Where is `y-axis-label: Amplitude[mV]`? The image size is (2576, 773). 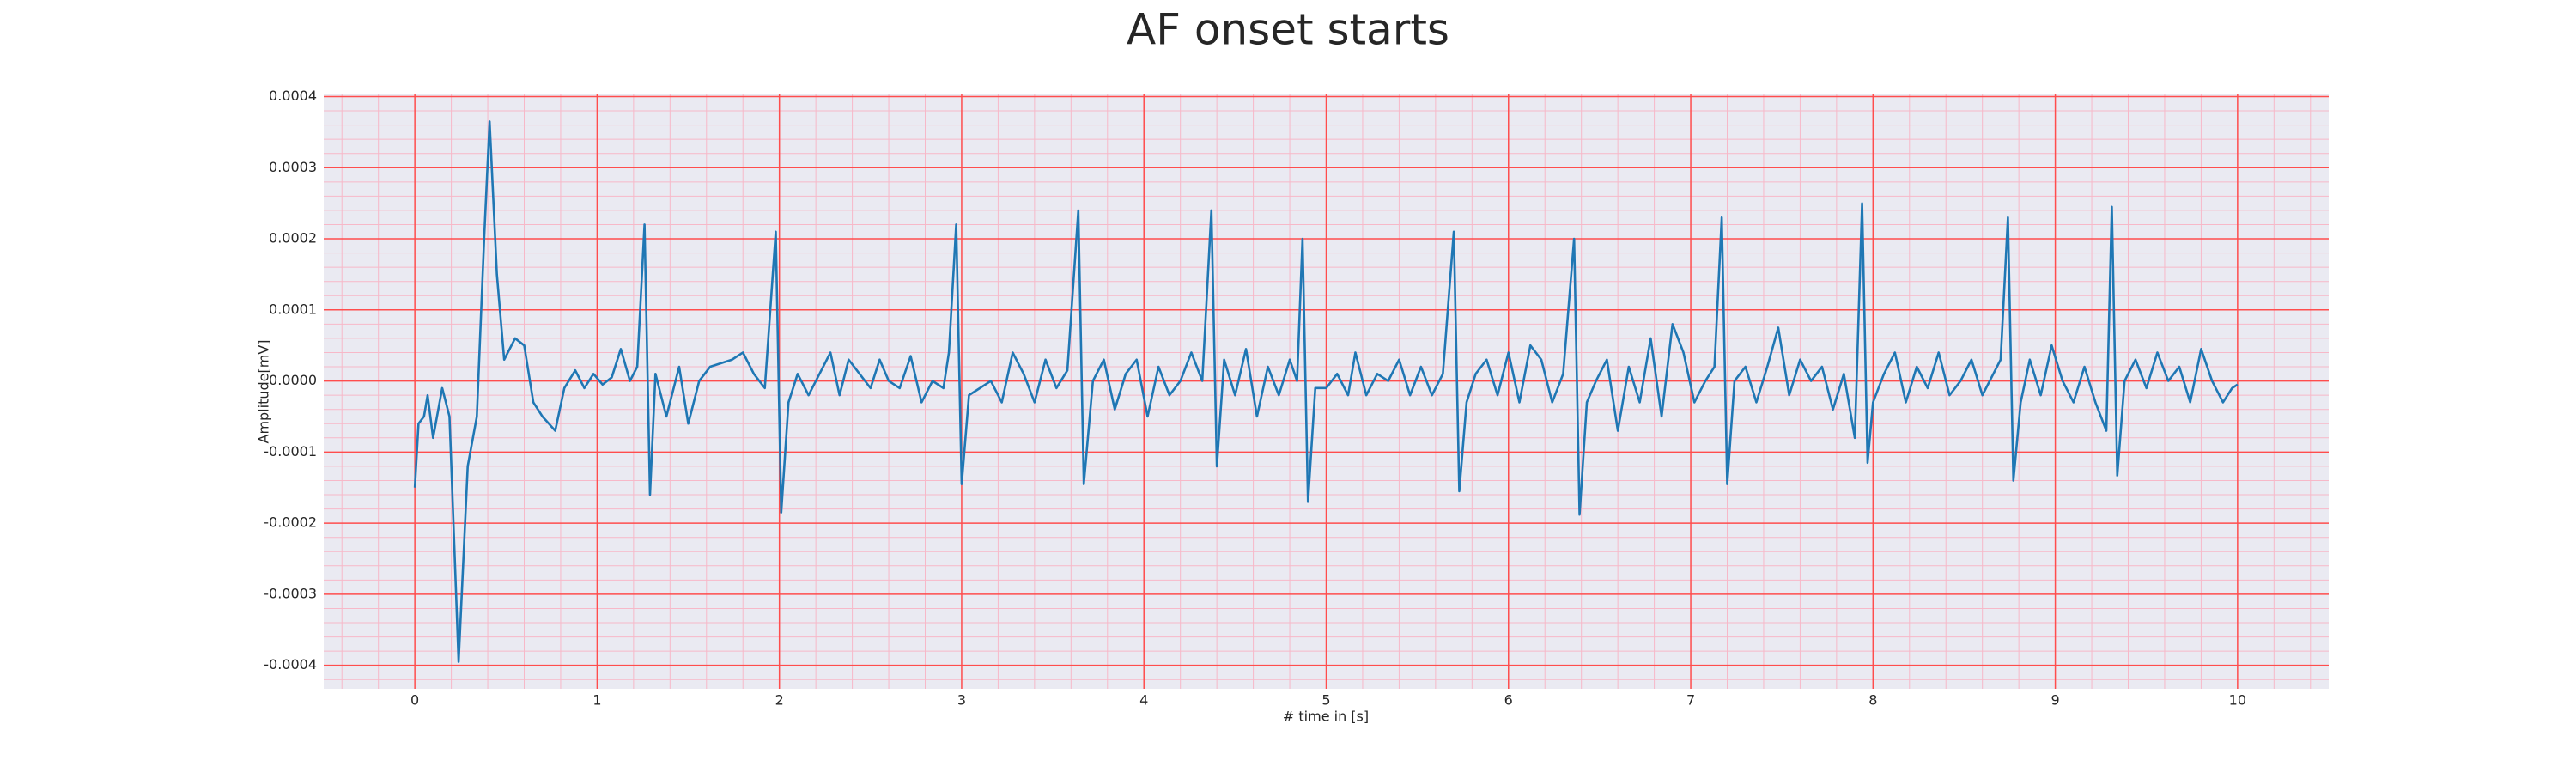 y-axis-label: Amplitude[mV] is located at coordinates (264, 391).